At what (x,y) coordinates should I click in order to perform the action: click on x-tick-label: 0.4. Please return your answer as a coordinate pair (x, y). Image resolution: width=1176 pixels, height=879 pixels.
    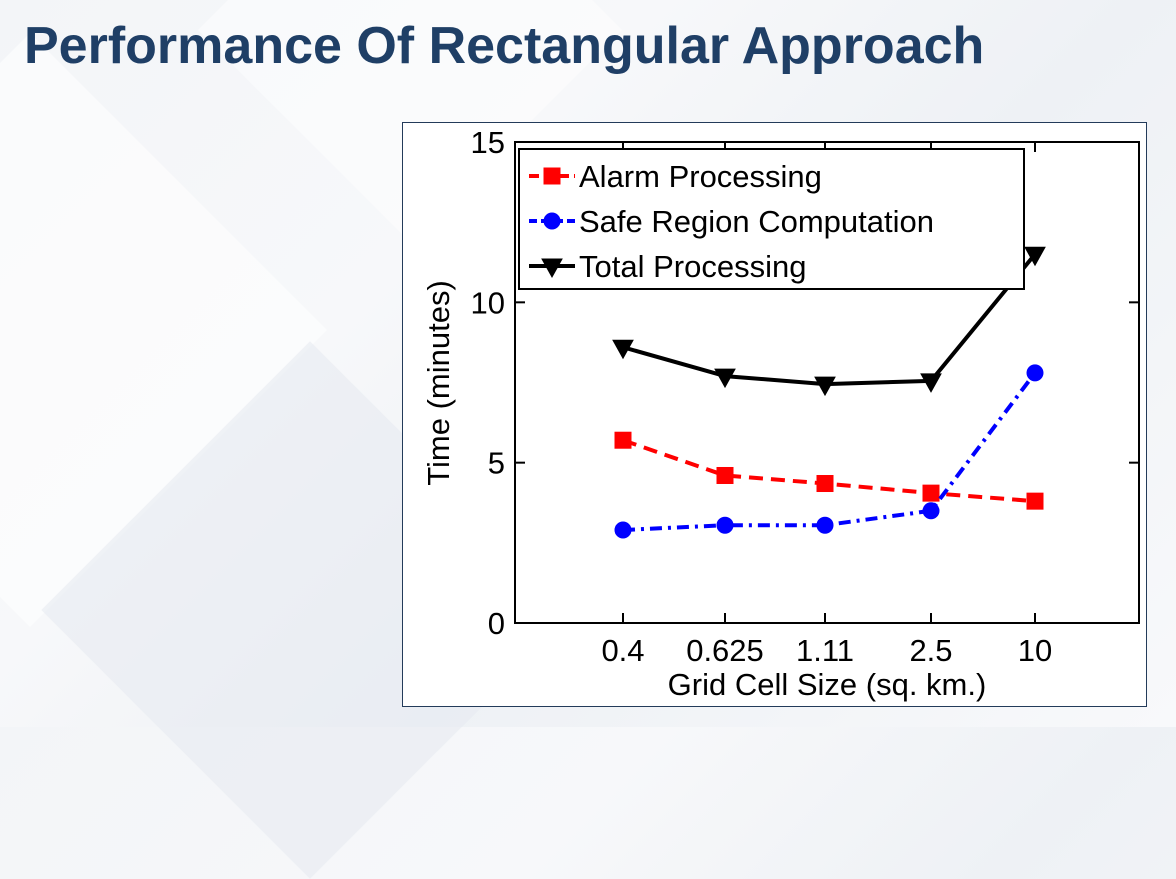
    Looking at the image, I should click on (622, 650).